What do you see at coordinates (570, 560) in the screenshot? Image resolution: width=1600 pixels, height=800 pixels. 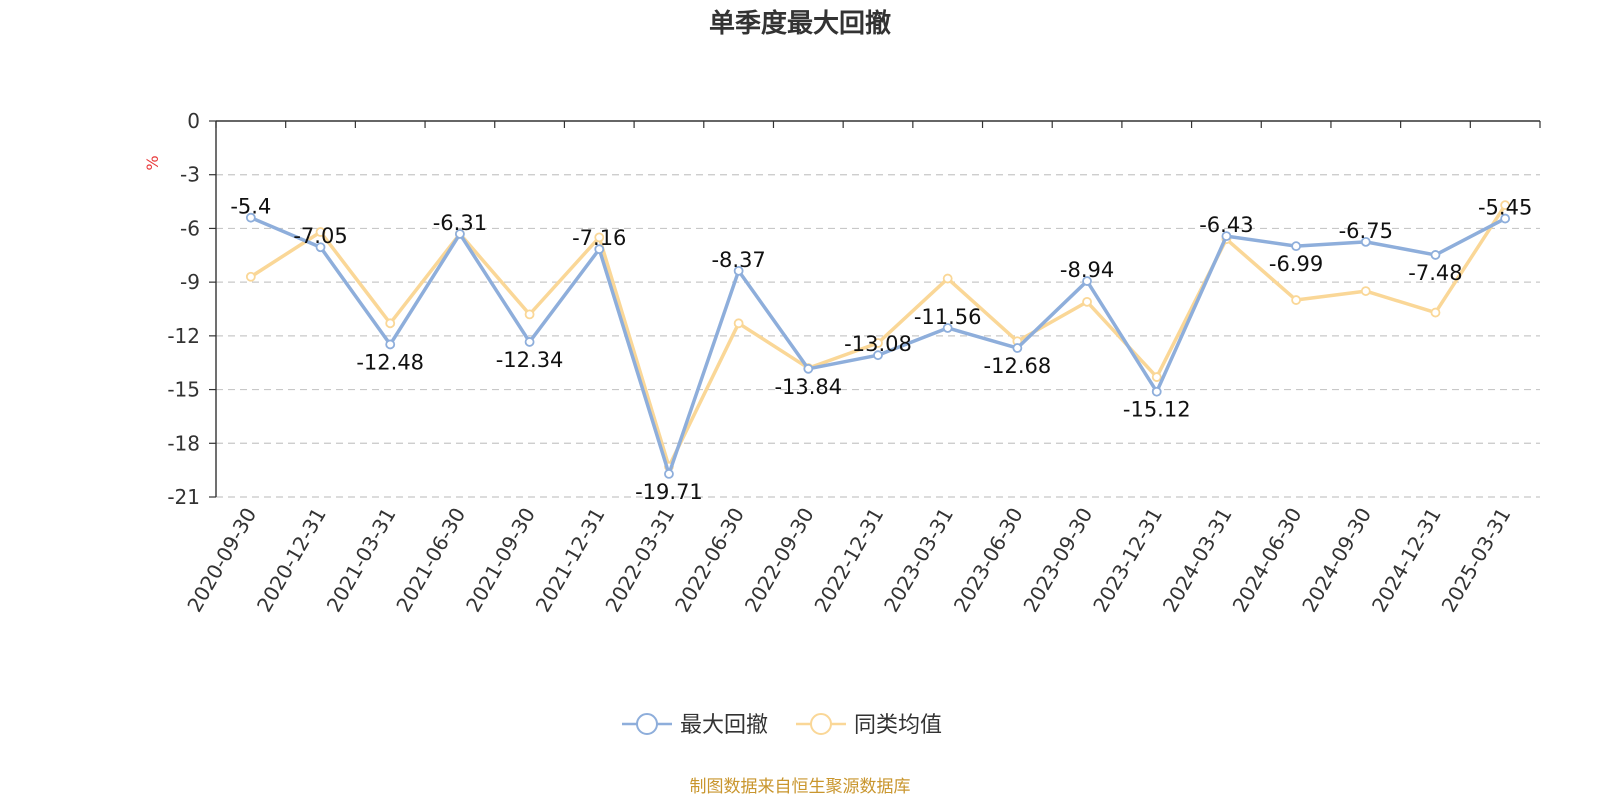 I see `x-tick-label: 2021-12-31` at bounding box center [570, 560].